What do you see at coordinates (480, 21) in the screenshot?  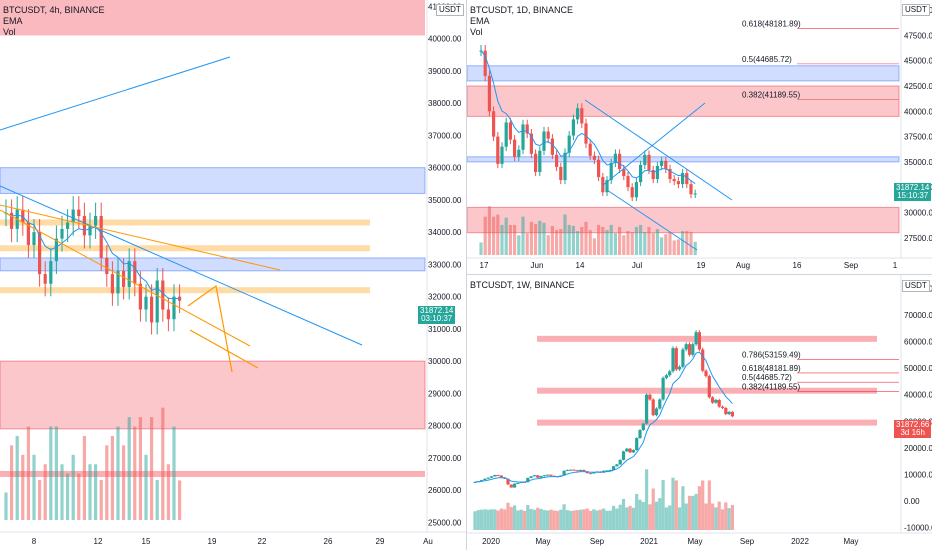 I see `ema-indicator-label-1d: EMA` at bounding box center [480, 21].